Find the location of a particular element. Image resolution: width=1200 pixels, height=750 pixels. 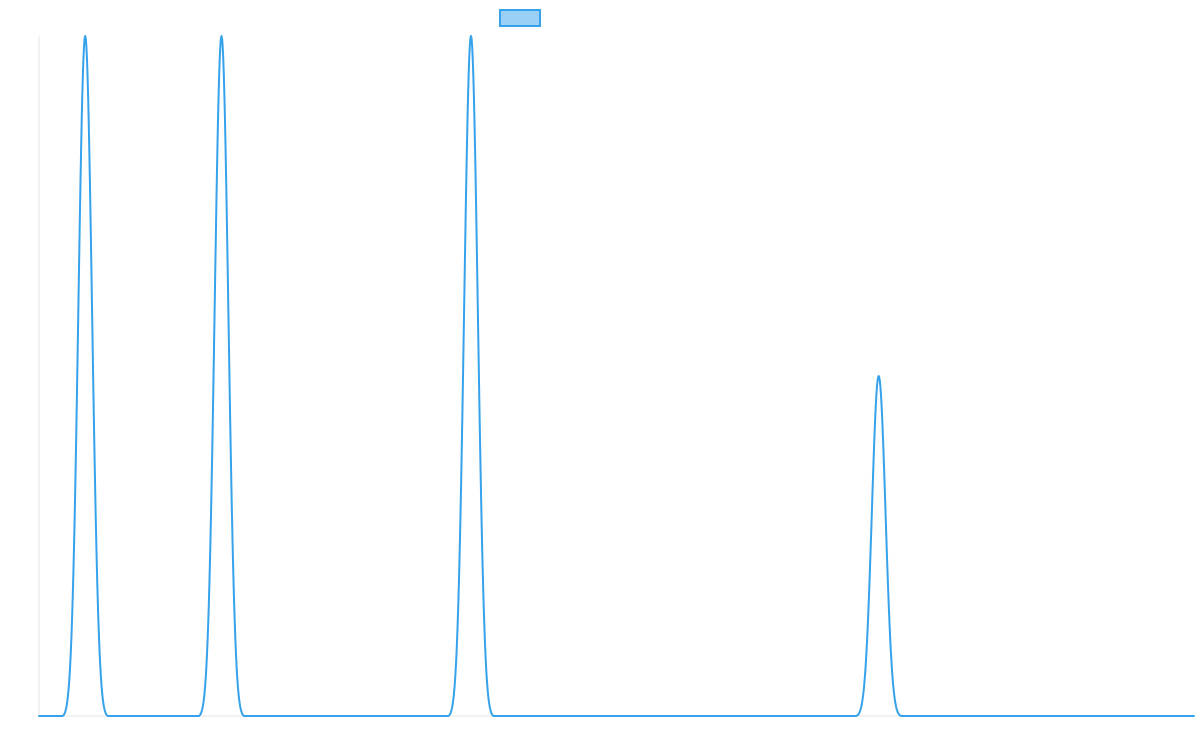

legend-swatch is located at coordinates (520, 18).